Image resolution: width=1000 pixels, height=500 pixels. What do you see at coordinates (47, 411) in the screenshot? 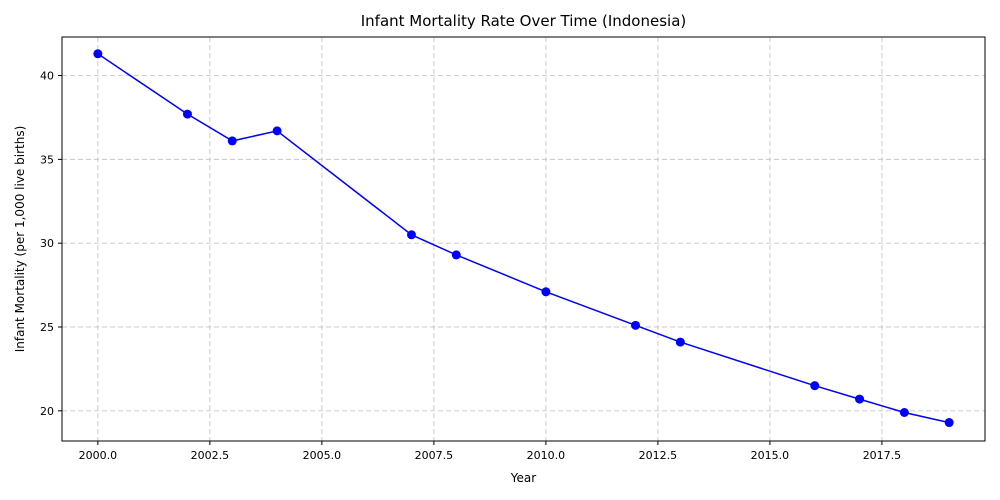
I see `y-tick-label: 20` at bounding box center [47, 411].